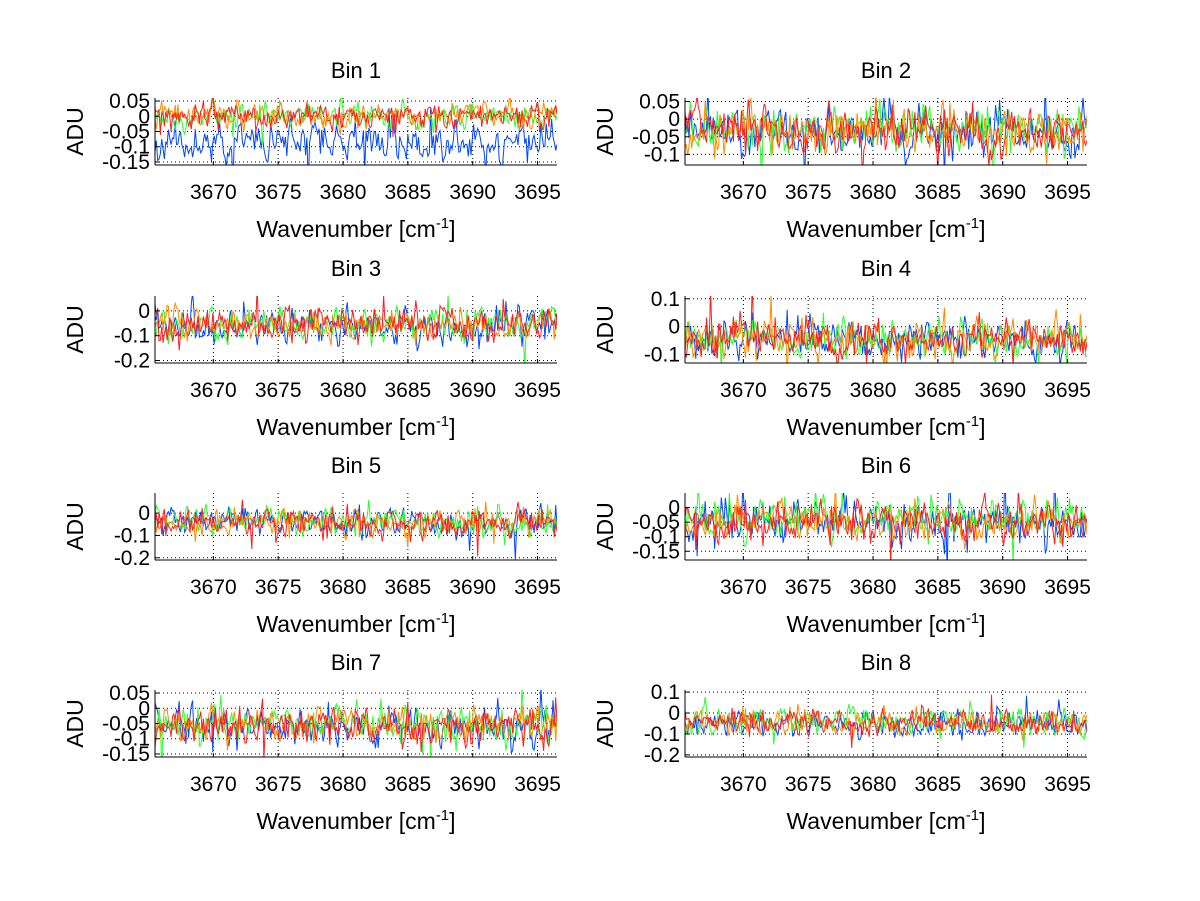 The width and height of the screenshot is (1200, 901). Describe the element at coordinates (886, 268) in the screenshot. I see `panel-title: Bin 4` at that location.